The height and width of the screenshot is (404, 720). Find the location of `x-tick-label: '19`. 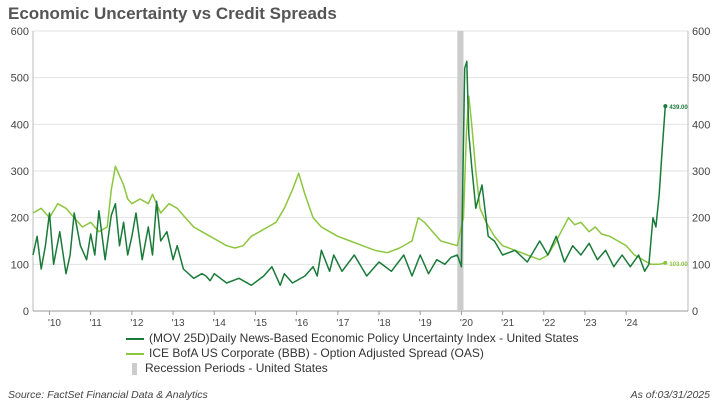

x-tick-label: '19 is located at coordinates (425, 323).